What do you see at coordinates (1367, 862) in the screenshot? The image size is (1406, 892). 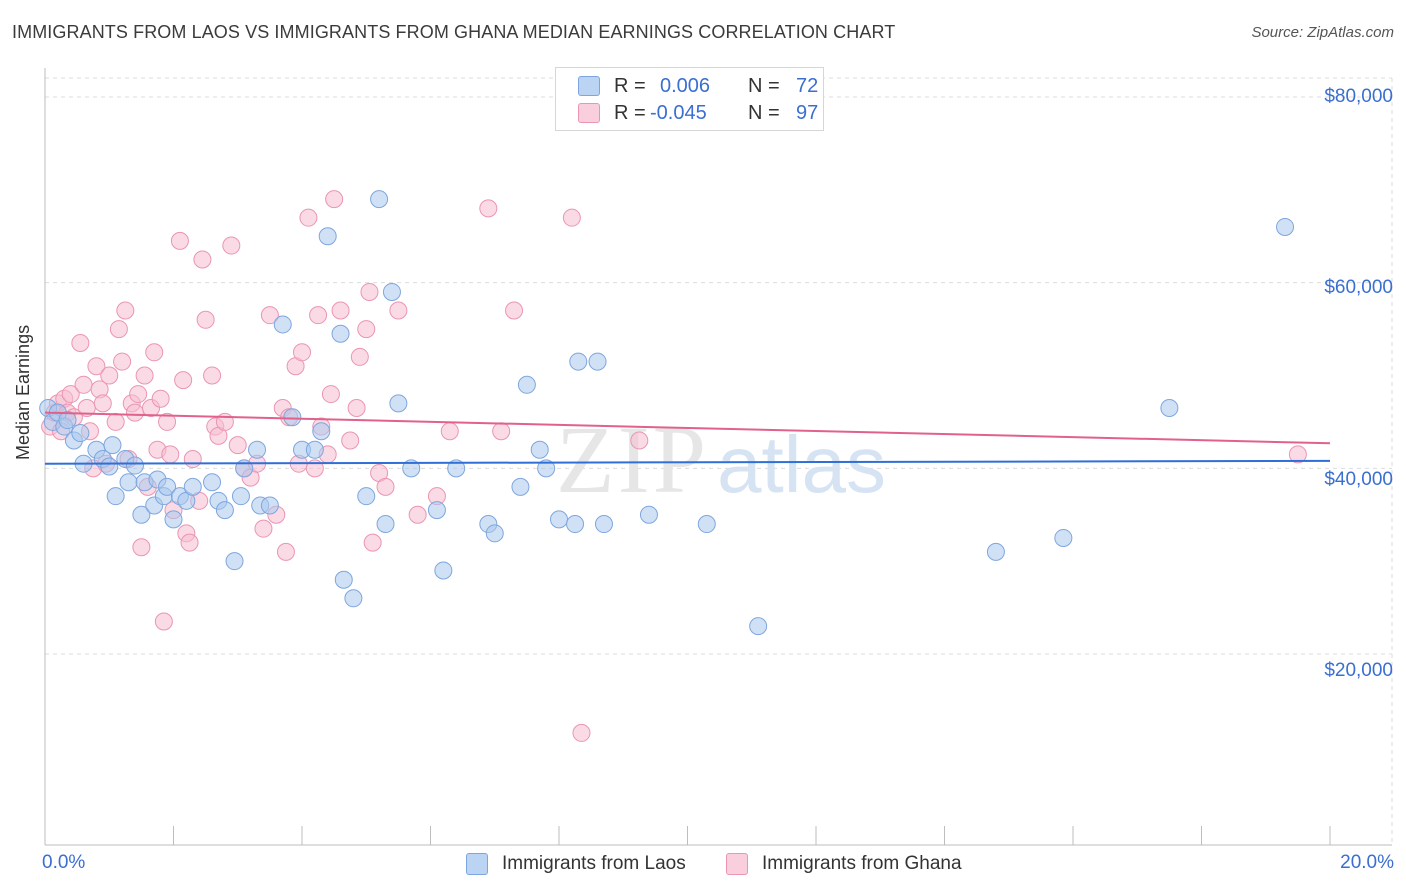 I see `x-tick-label-right: 20.0%` at bounding box center [1367, 862].